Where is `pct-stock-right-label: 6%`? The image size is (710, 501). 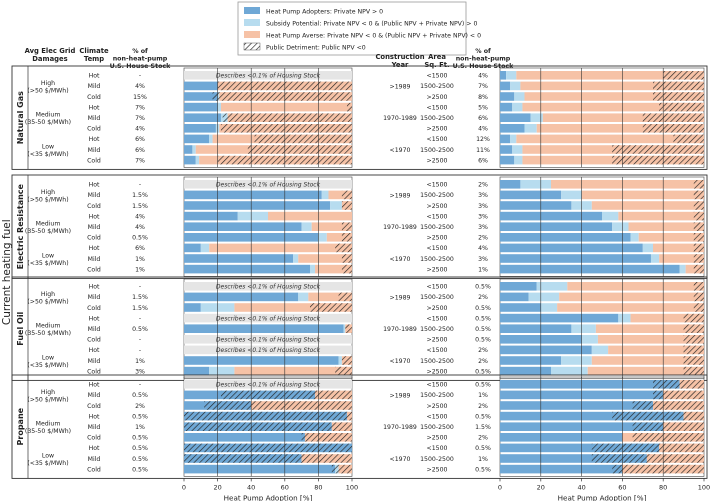 pct-stock-right-label: 6% is located at coordinates (483, 118).